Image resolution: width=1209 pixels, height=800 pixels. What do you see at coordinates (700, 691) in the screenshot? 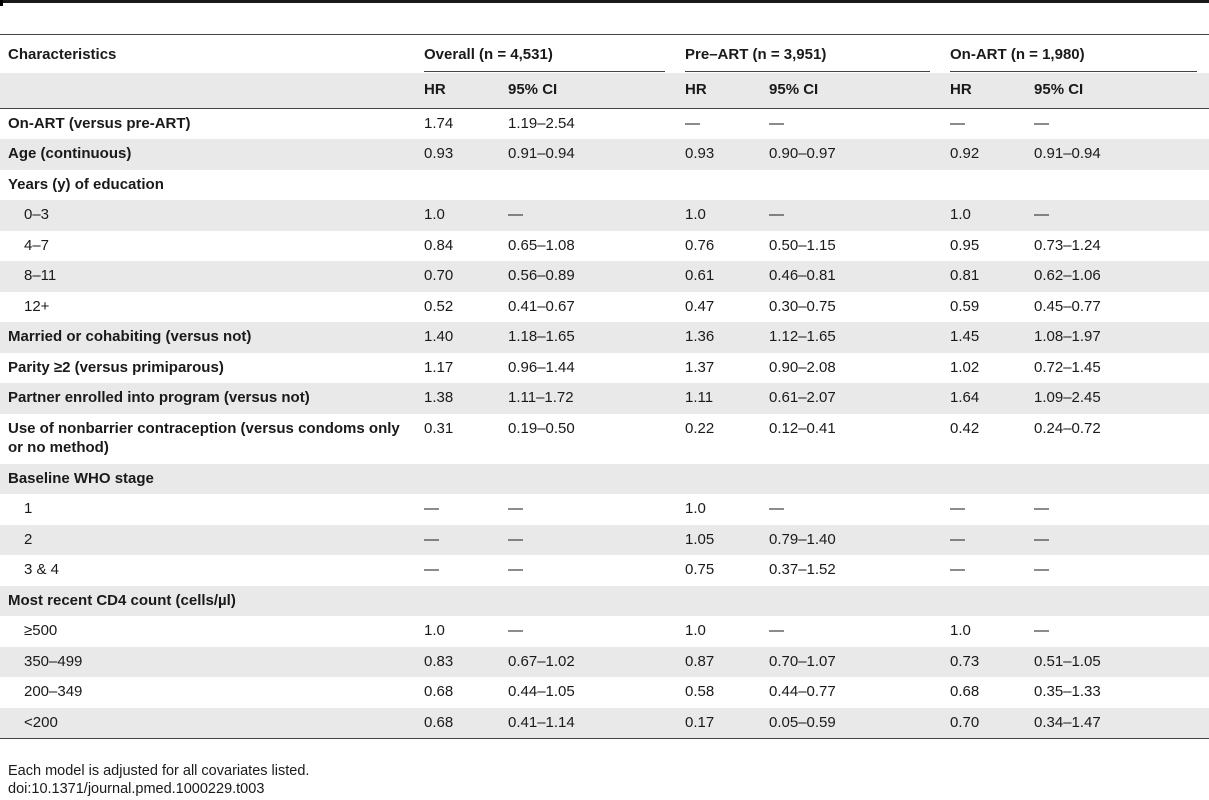
I see `cell-hr-pre-art: 0.58` at bounding box center [700, 691].